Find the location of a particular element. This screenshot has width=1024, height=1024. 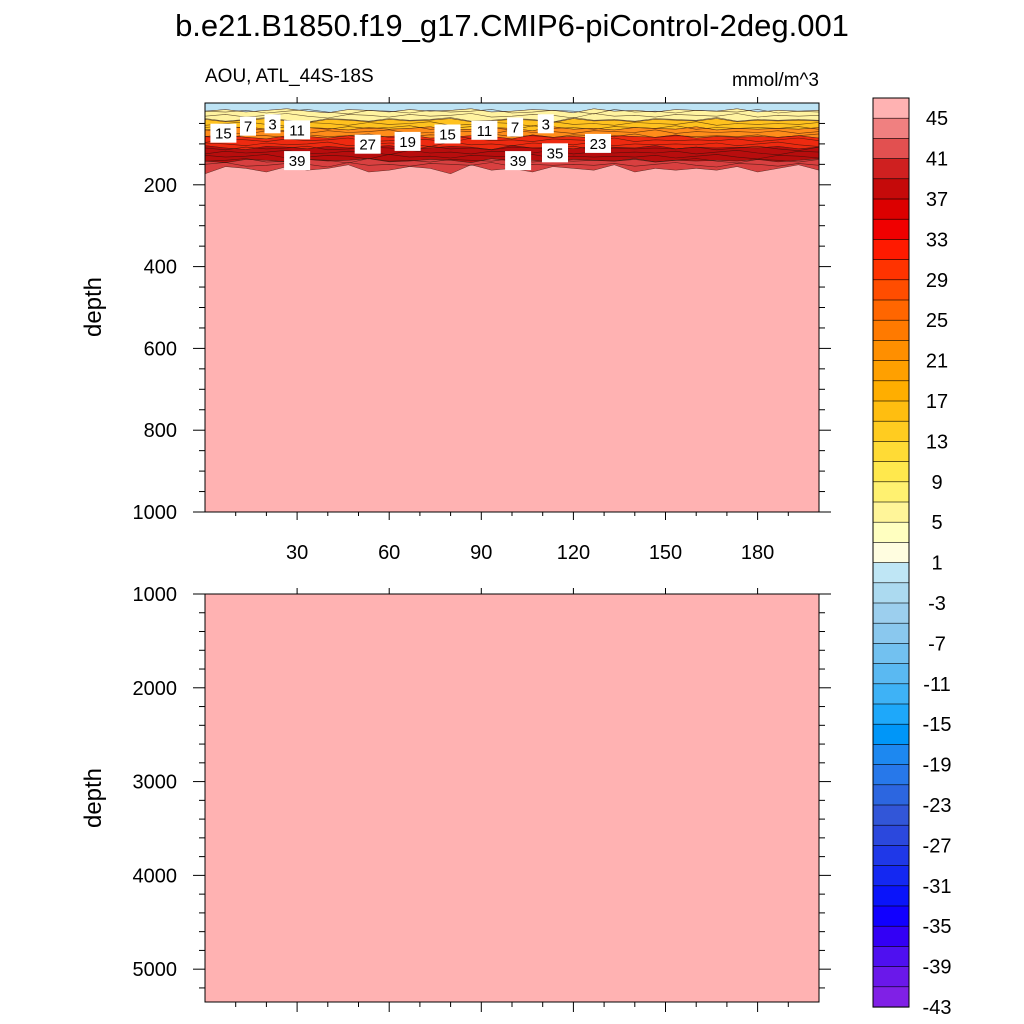

colorbar-frame is located at coordinates (891, 552).